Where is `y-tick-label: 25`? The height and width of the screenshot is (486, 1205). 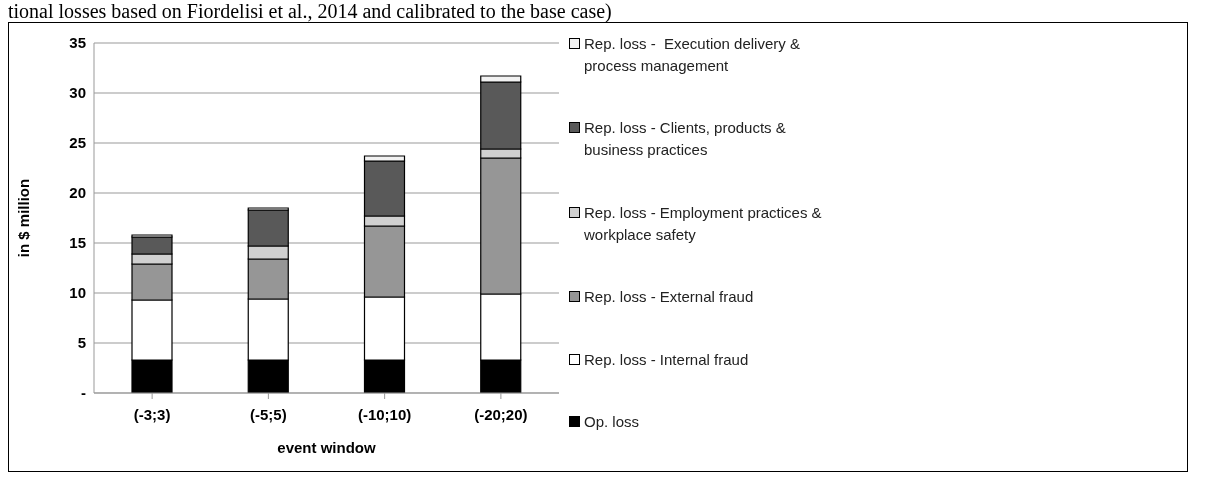 y-tick-label: 25 is located at coordinates (77, 143).